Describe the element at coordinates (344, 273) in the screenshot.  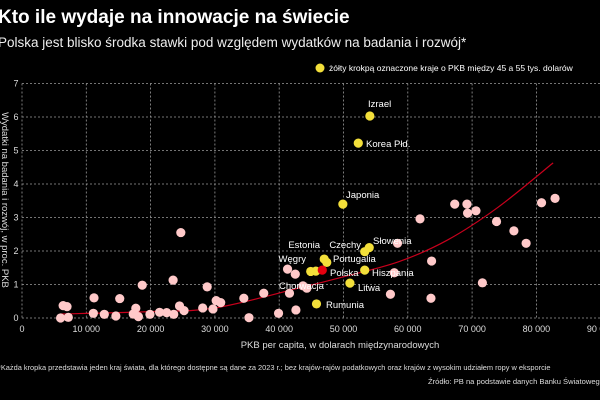
I see `point-label: Polska` at that location.